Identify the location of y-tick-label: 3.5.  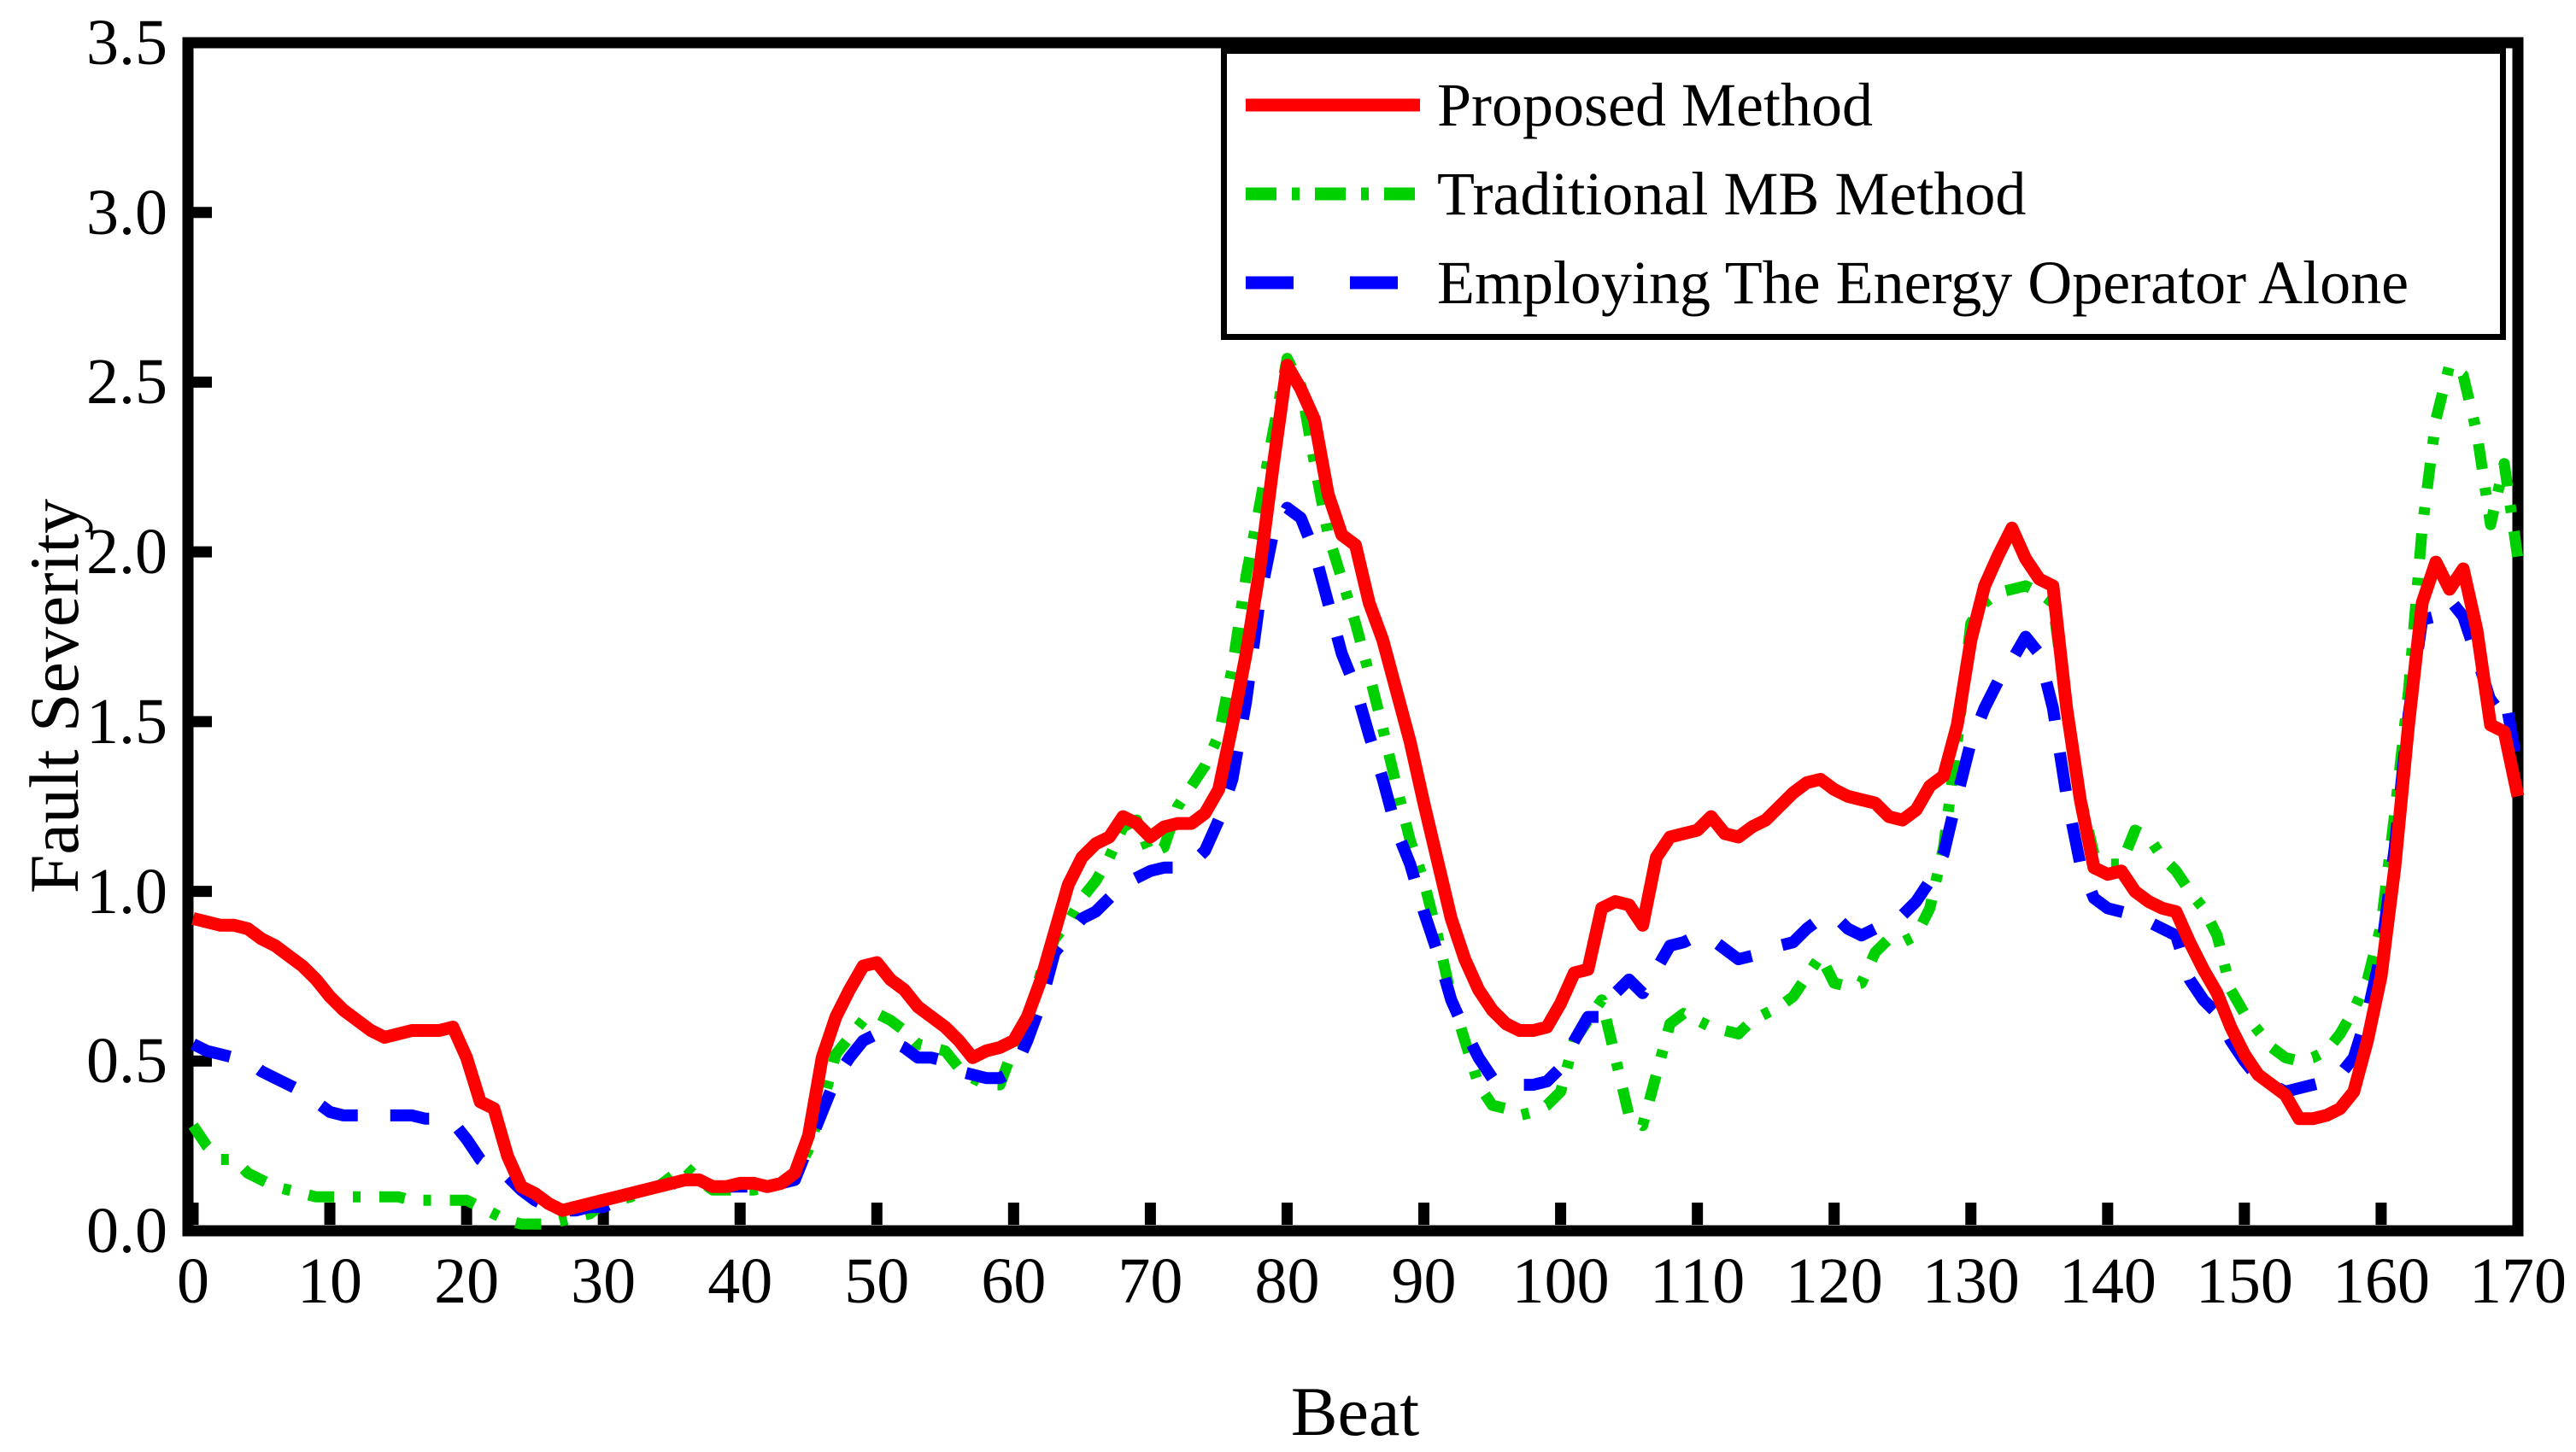
(126, 43).